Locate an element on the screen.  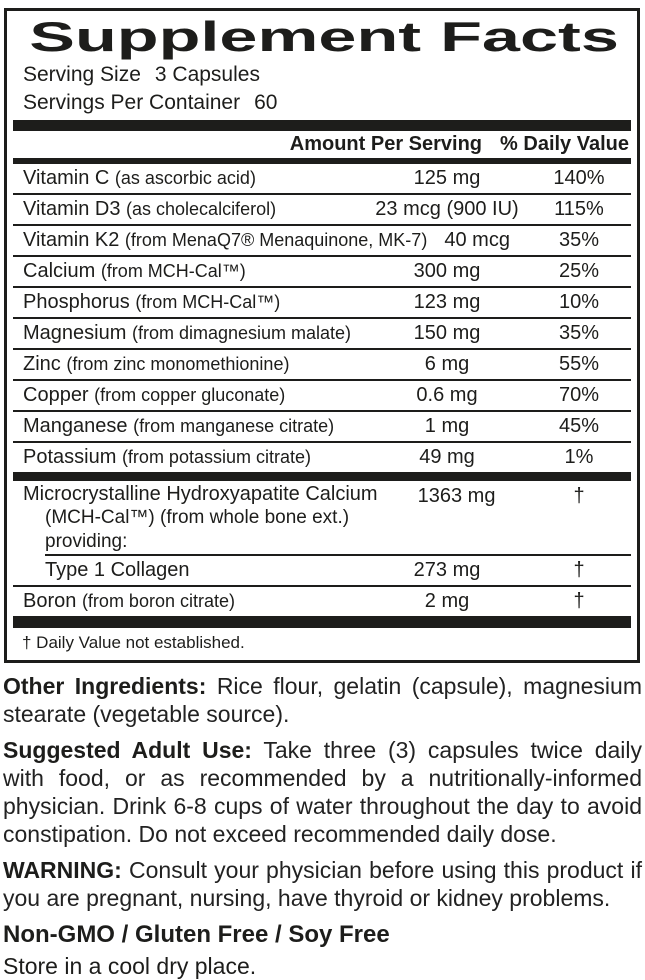
nutrient-name: Vitamin K2 is located at coordinates (71, 240).